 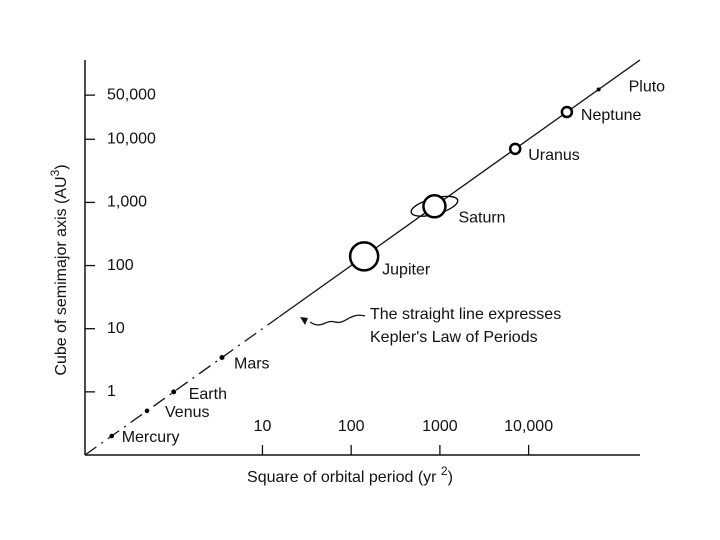 I want to click on x-label-text: Square of orbital period (yr, so click(x=344, y=477).